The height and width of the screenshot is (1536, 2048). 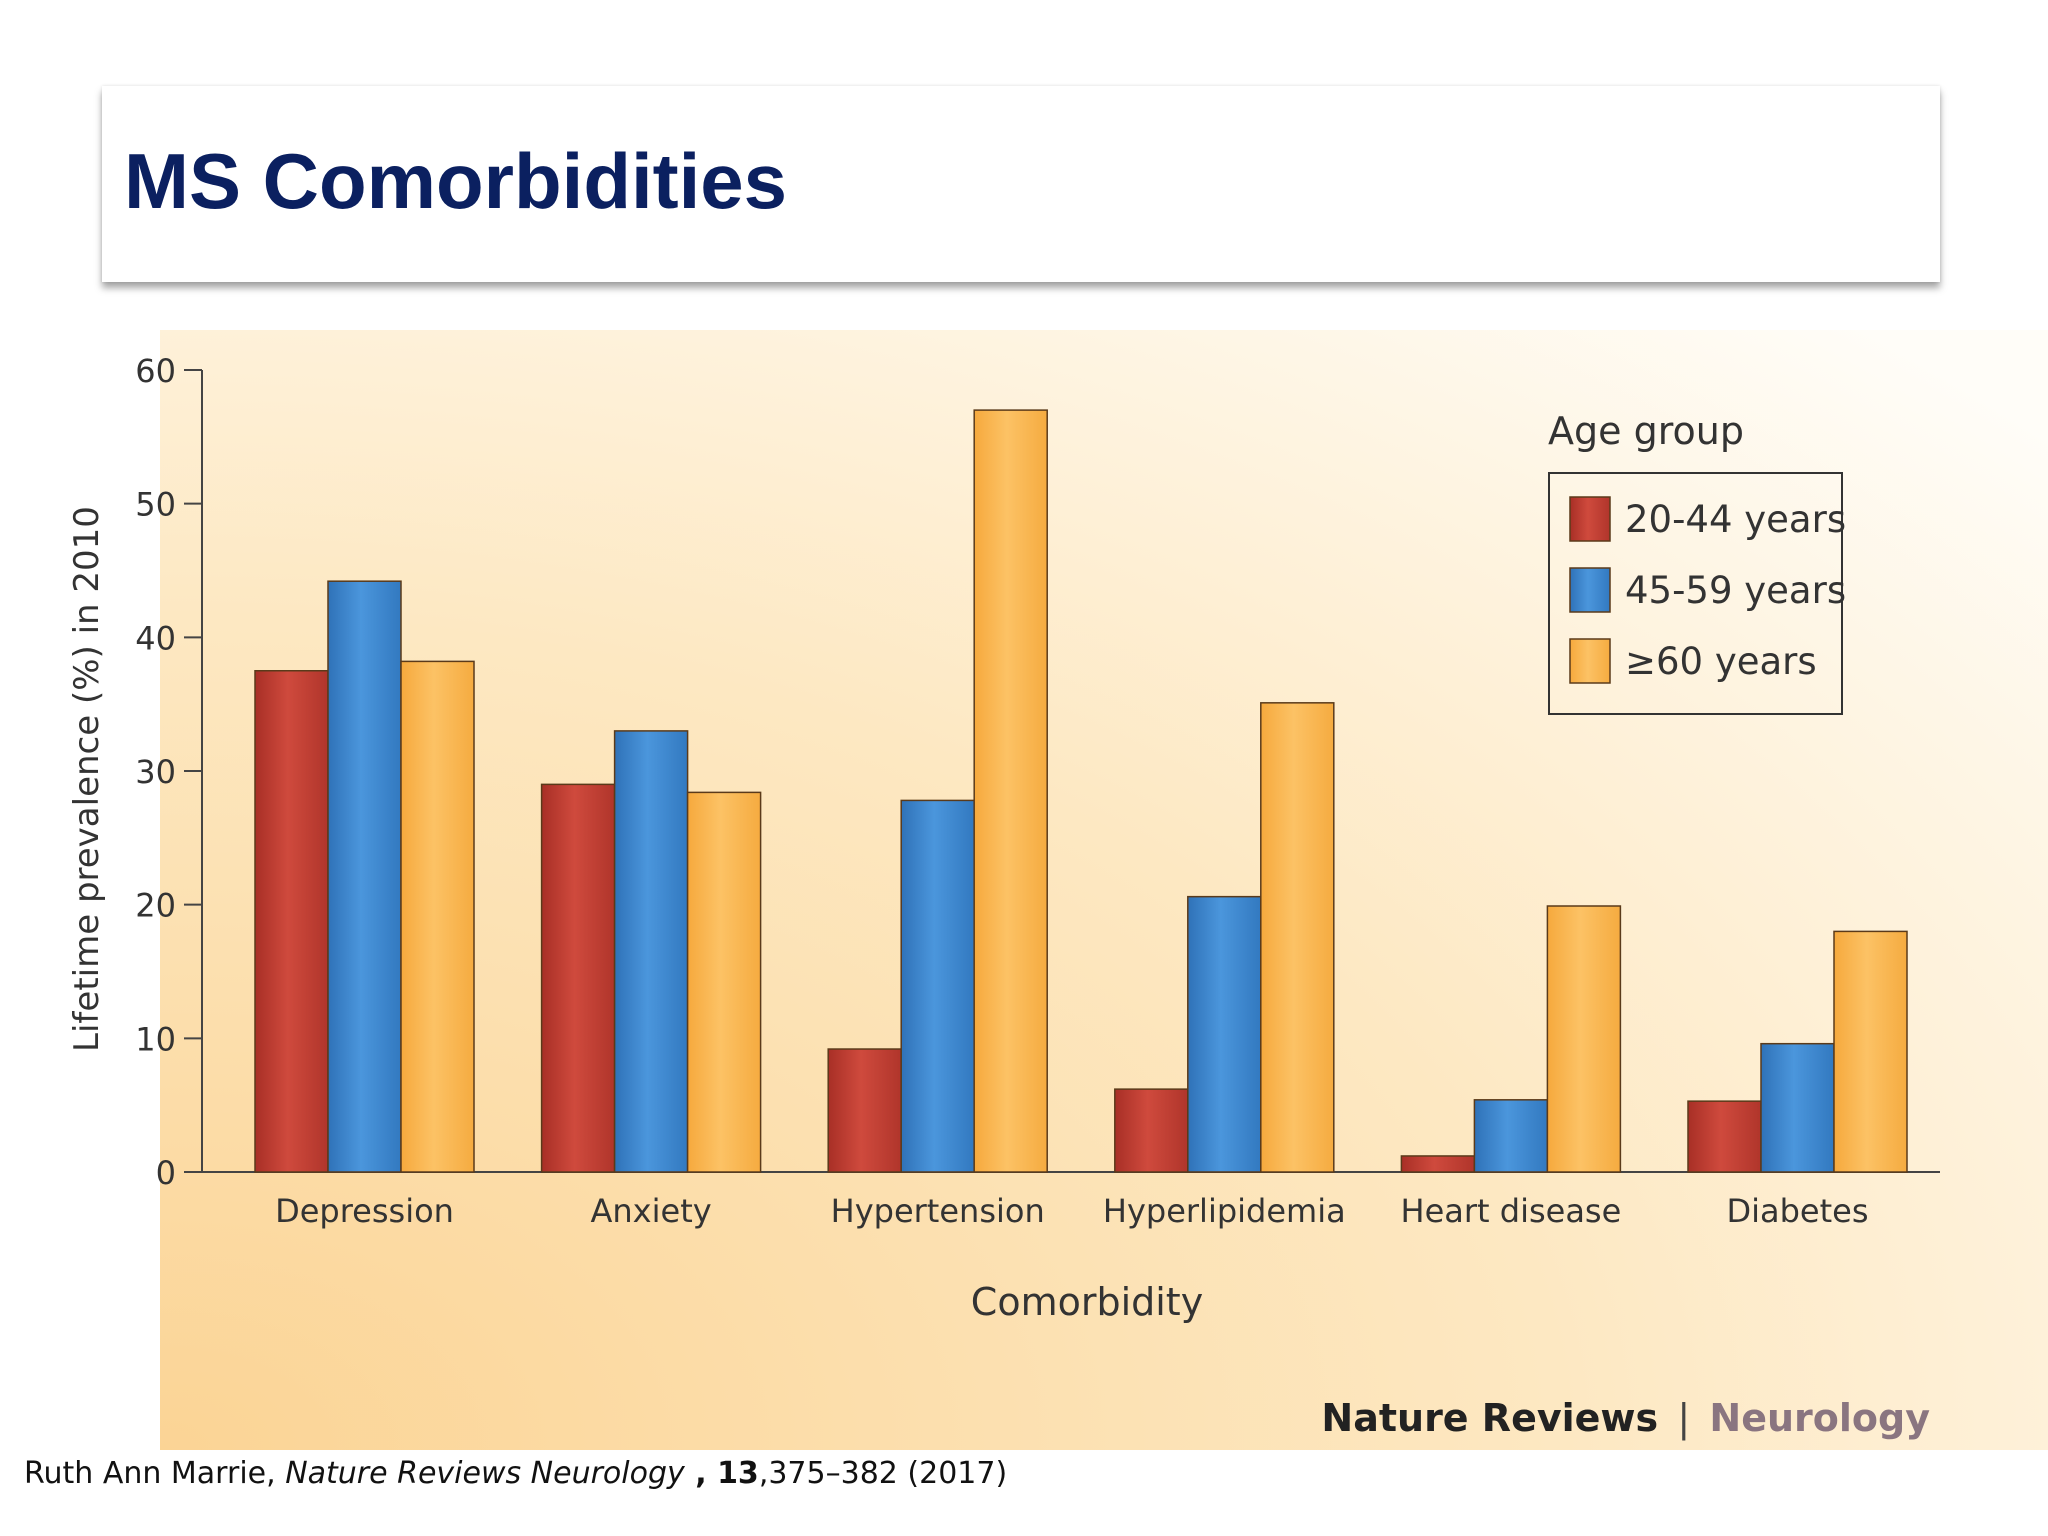 What do you see at coordinates (166, 1173) in the screenshot?
I see `y-tick-label: 0` at bounding box center [166, 1173].